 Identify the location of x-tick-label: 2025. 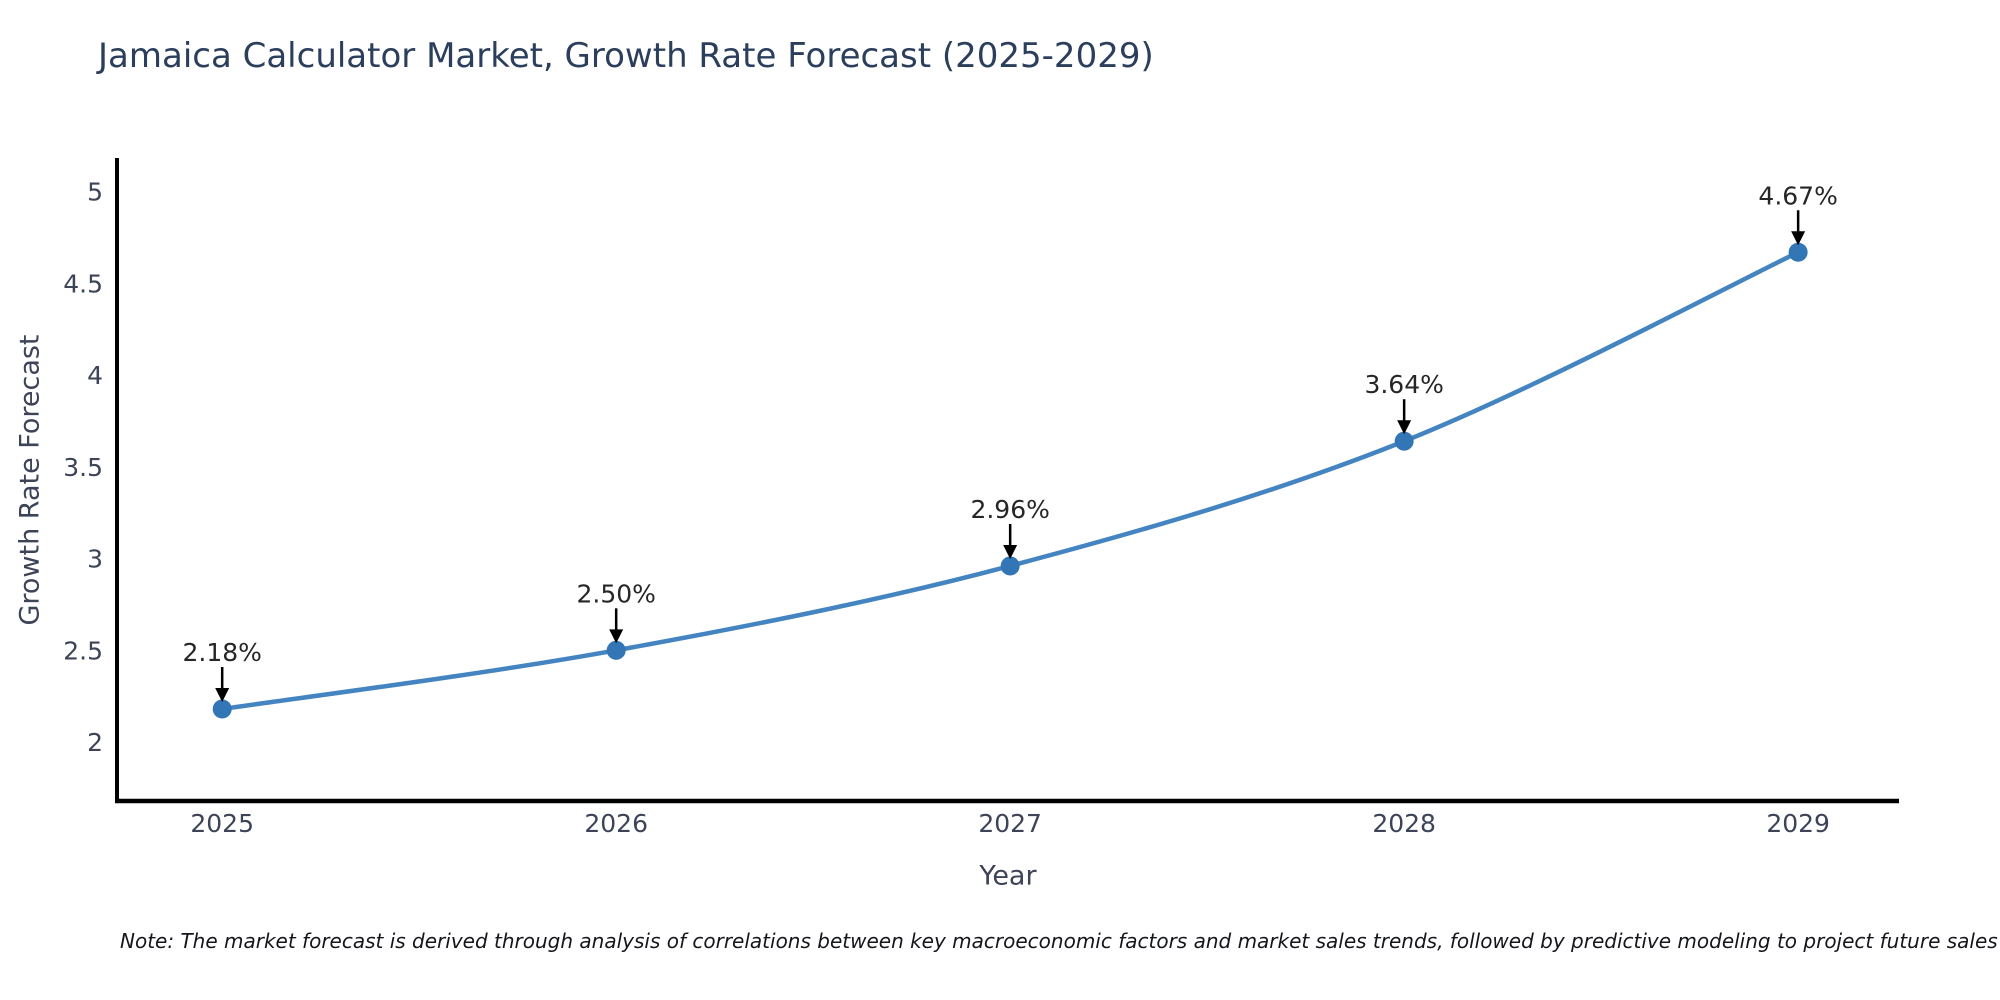
(222, 823).